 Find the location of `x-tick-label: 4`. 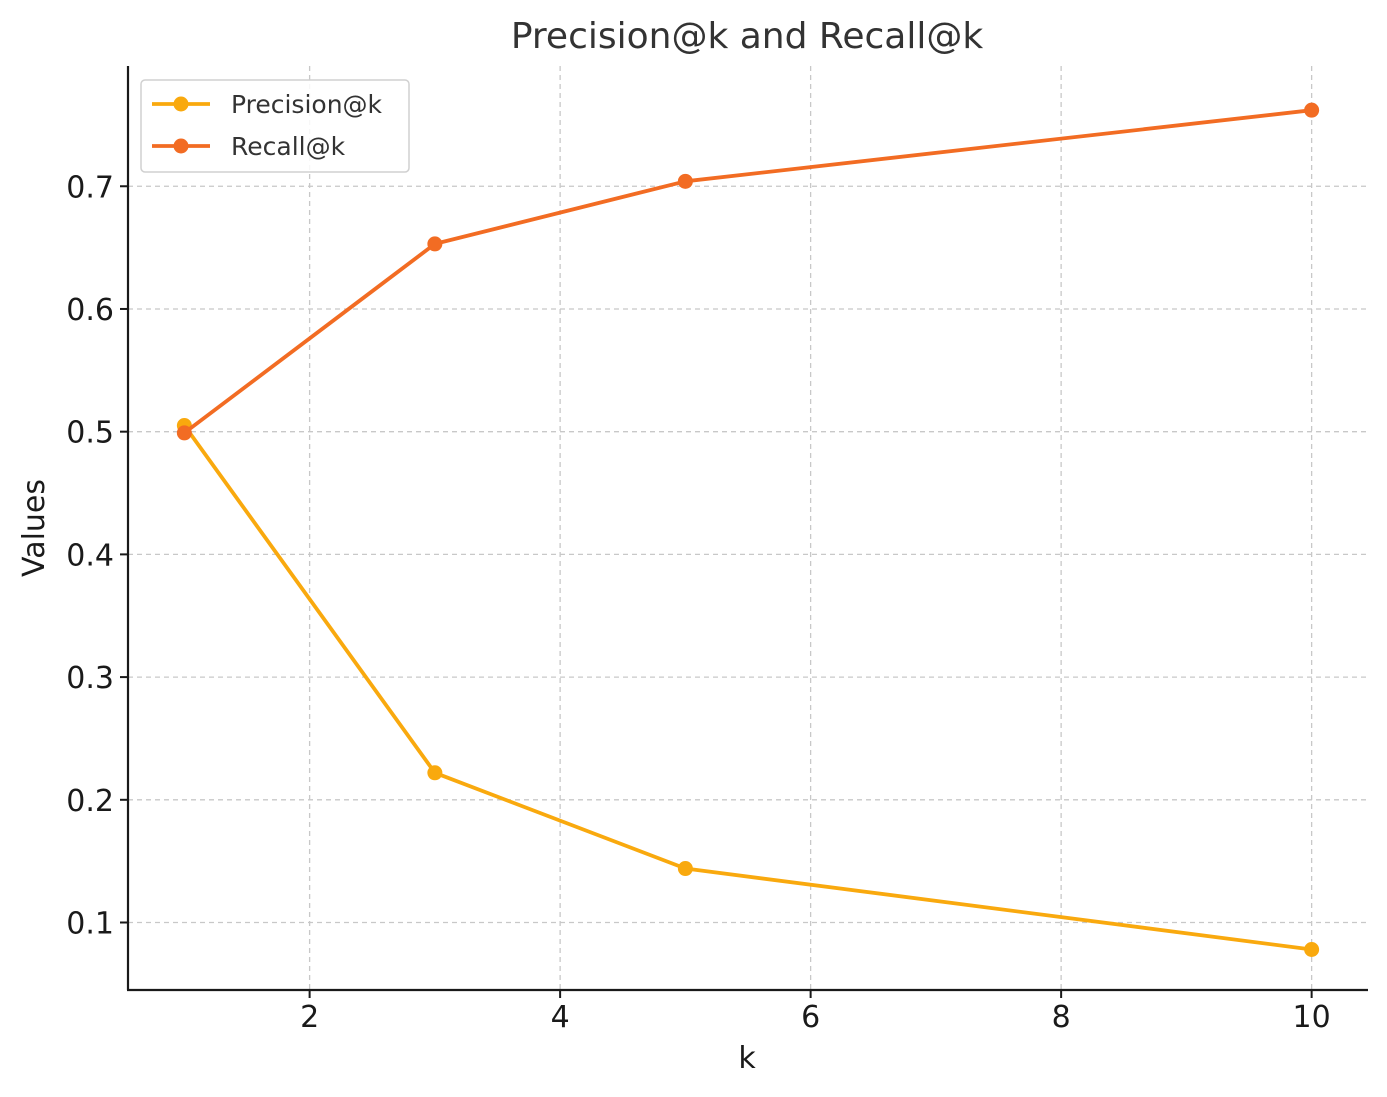

x-tick-label: 4 is located at coordinates (560, 1017).